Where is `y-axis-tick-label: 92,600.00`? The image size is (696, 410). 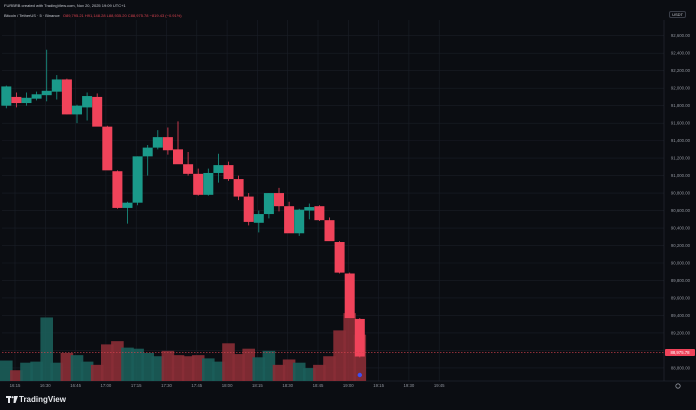
y-axis-tick-label: 92,600.00 is located at coordinates (681, 35).